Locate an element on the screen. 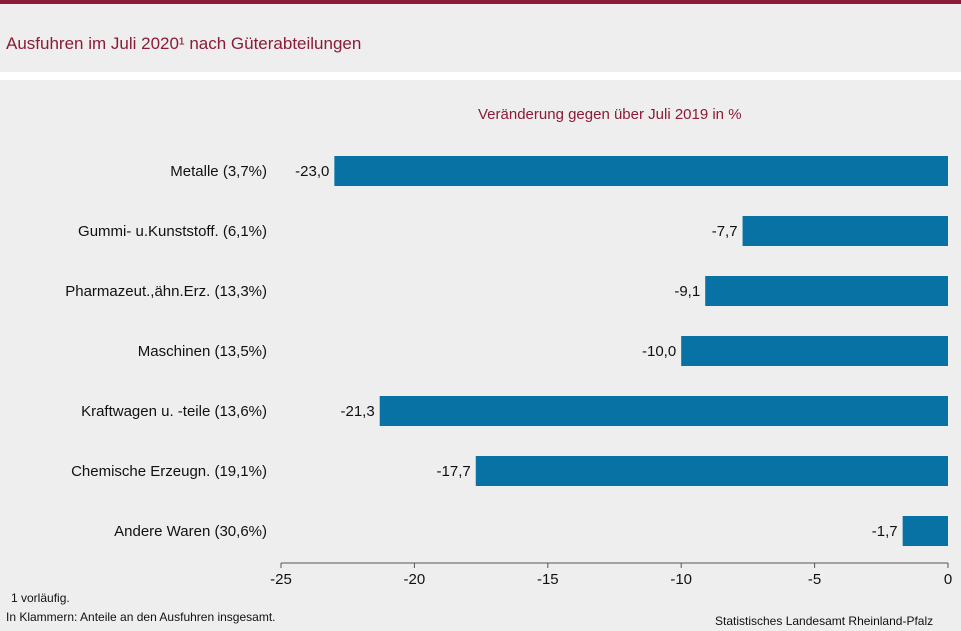 This screenshot has height=631, width=961. data-label: -17,7 is located at coordinates (454, 471).